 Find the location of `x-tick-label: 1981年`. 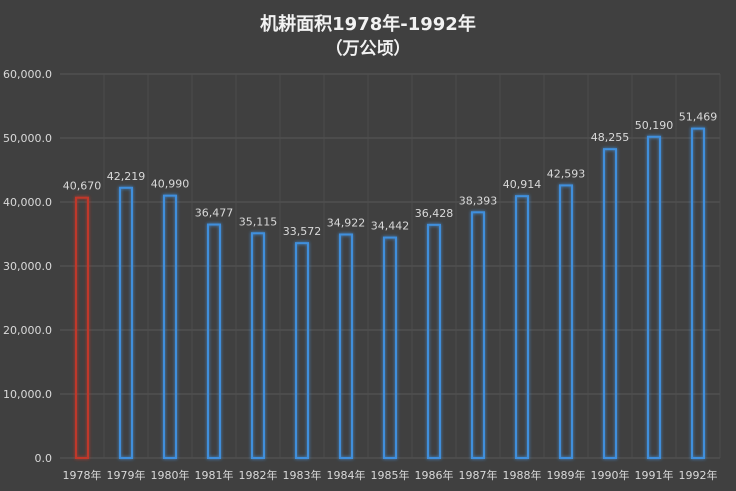

x-tick-label: 1981年 is located at coordinates (214, 475).